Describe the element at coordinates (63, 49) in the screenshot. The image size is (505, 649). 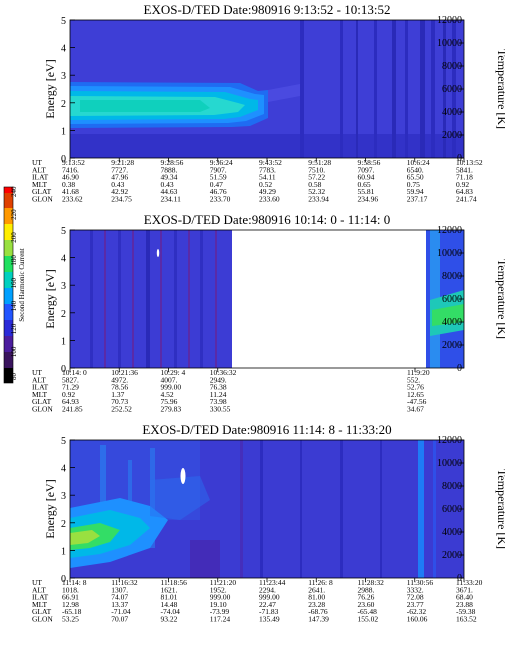
I see `energy-tick-label: 4` at that location.